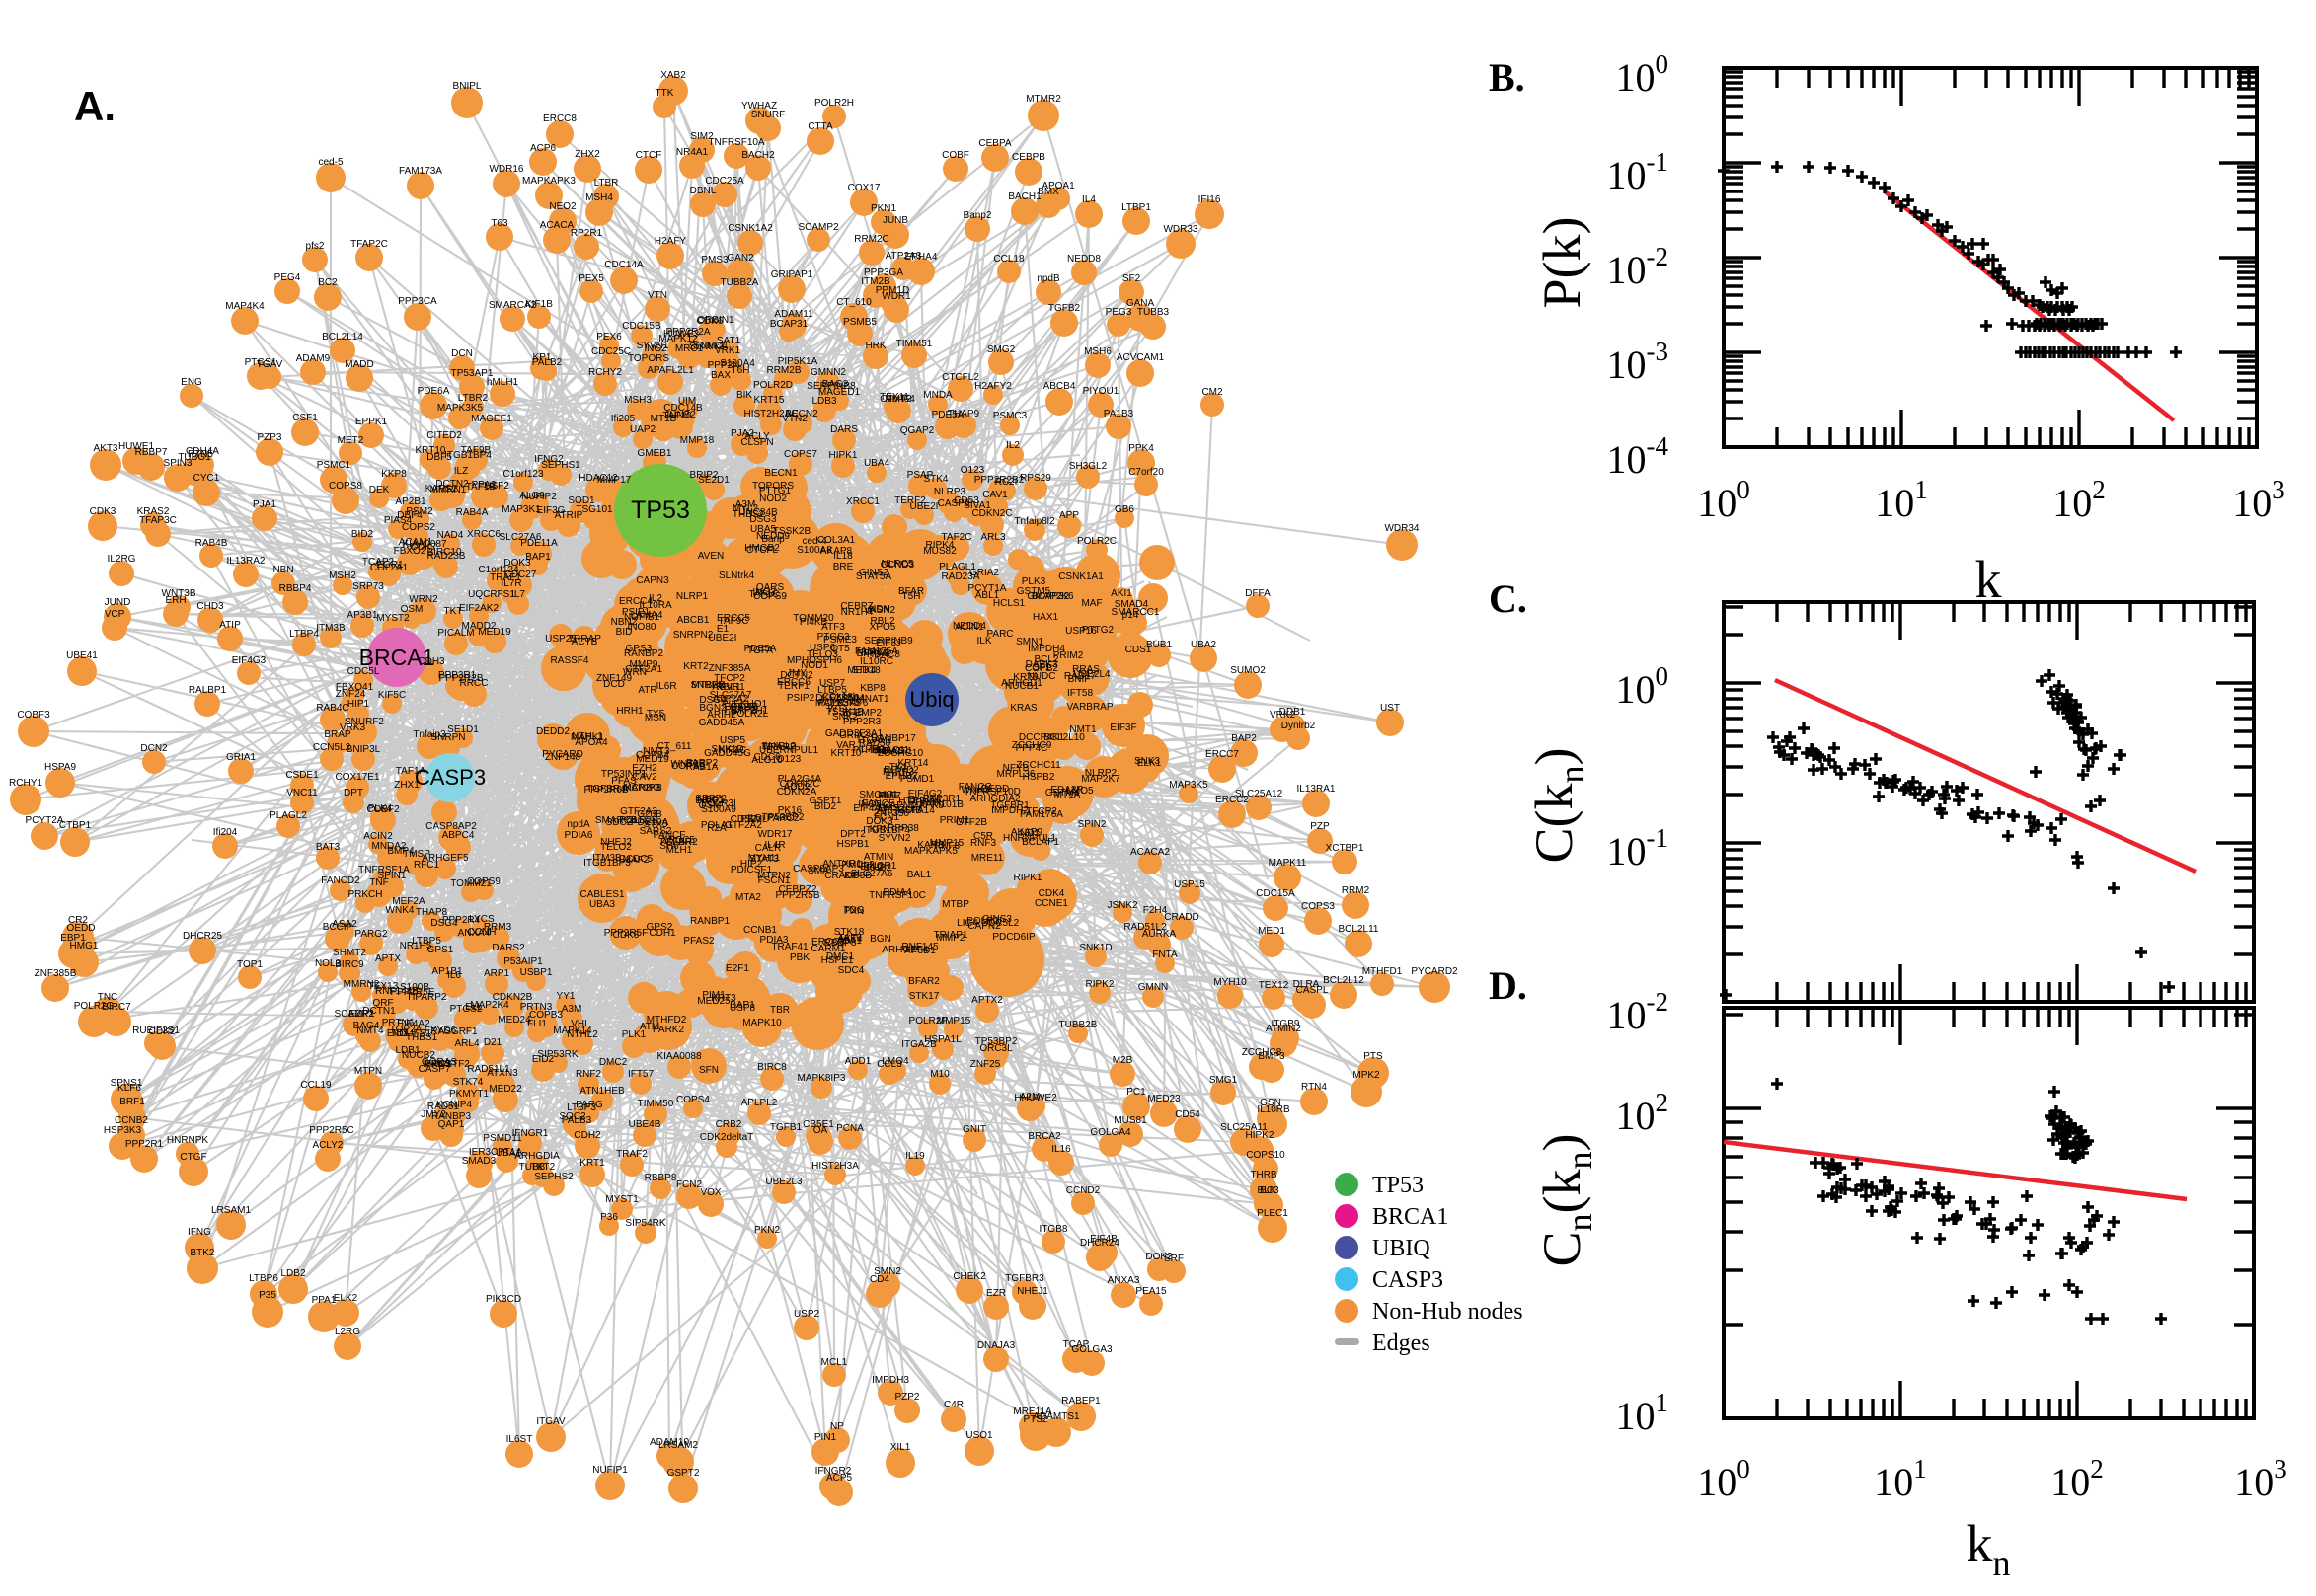 The height and width of the screenshot is (1596, 2316). I want to click on svg-text: USP7, so click(833, 683).